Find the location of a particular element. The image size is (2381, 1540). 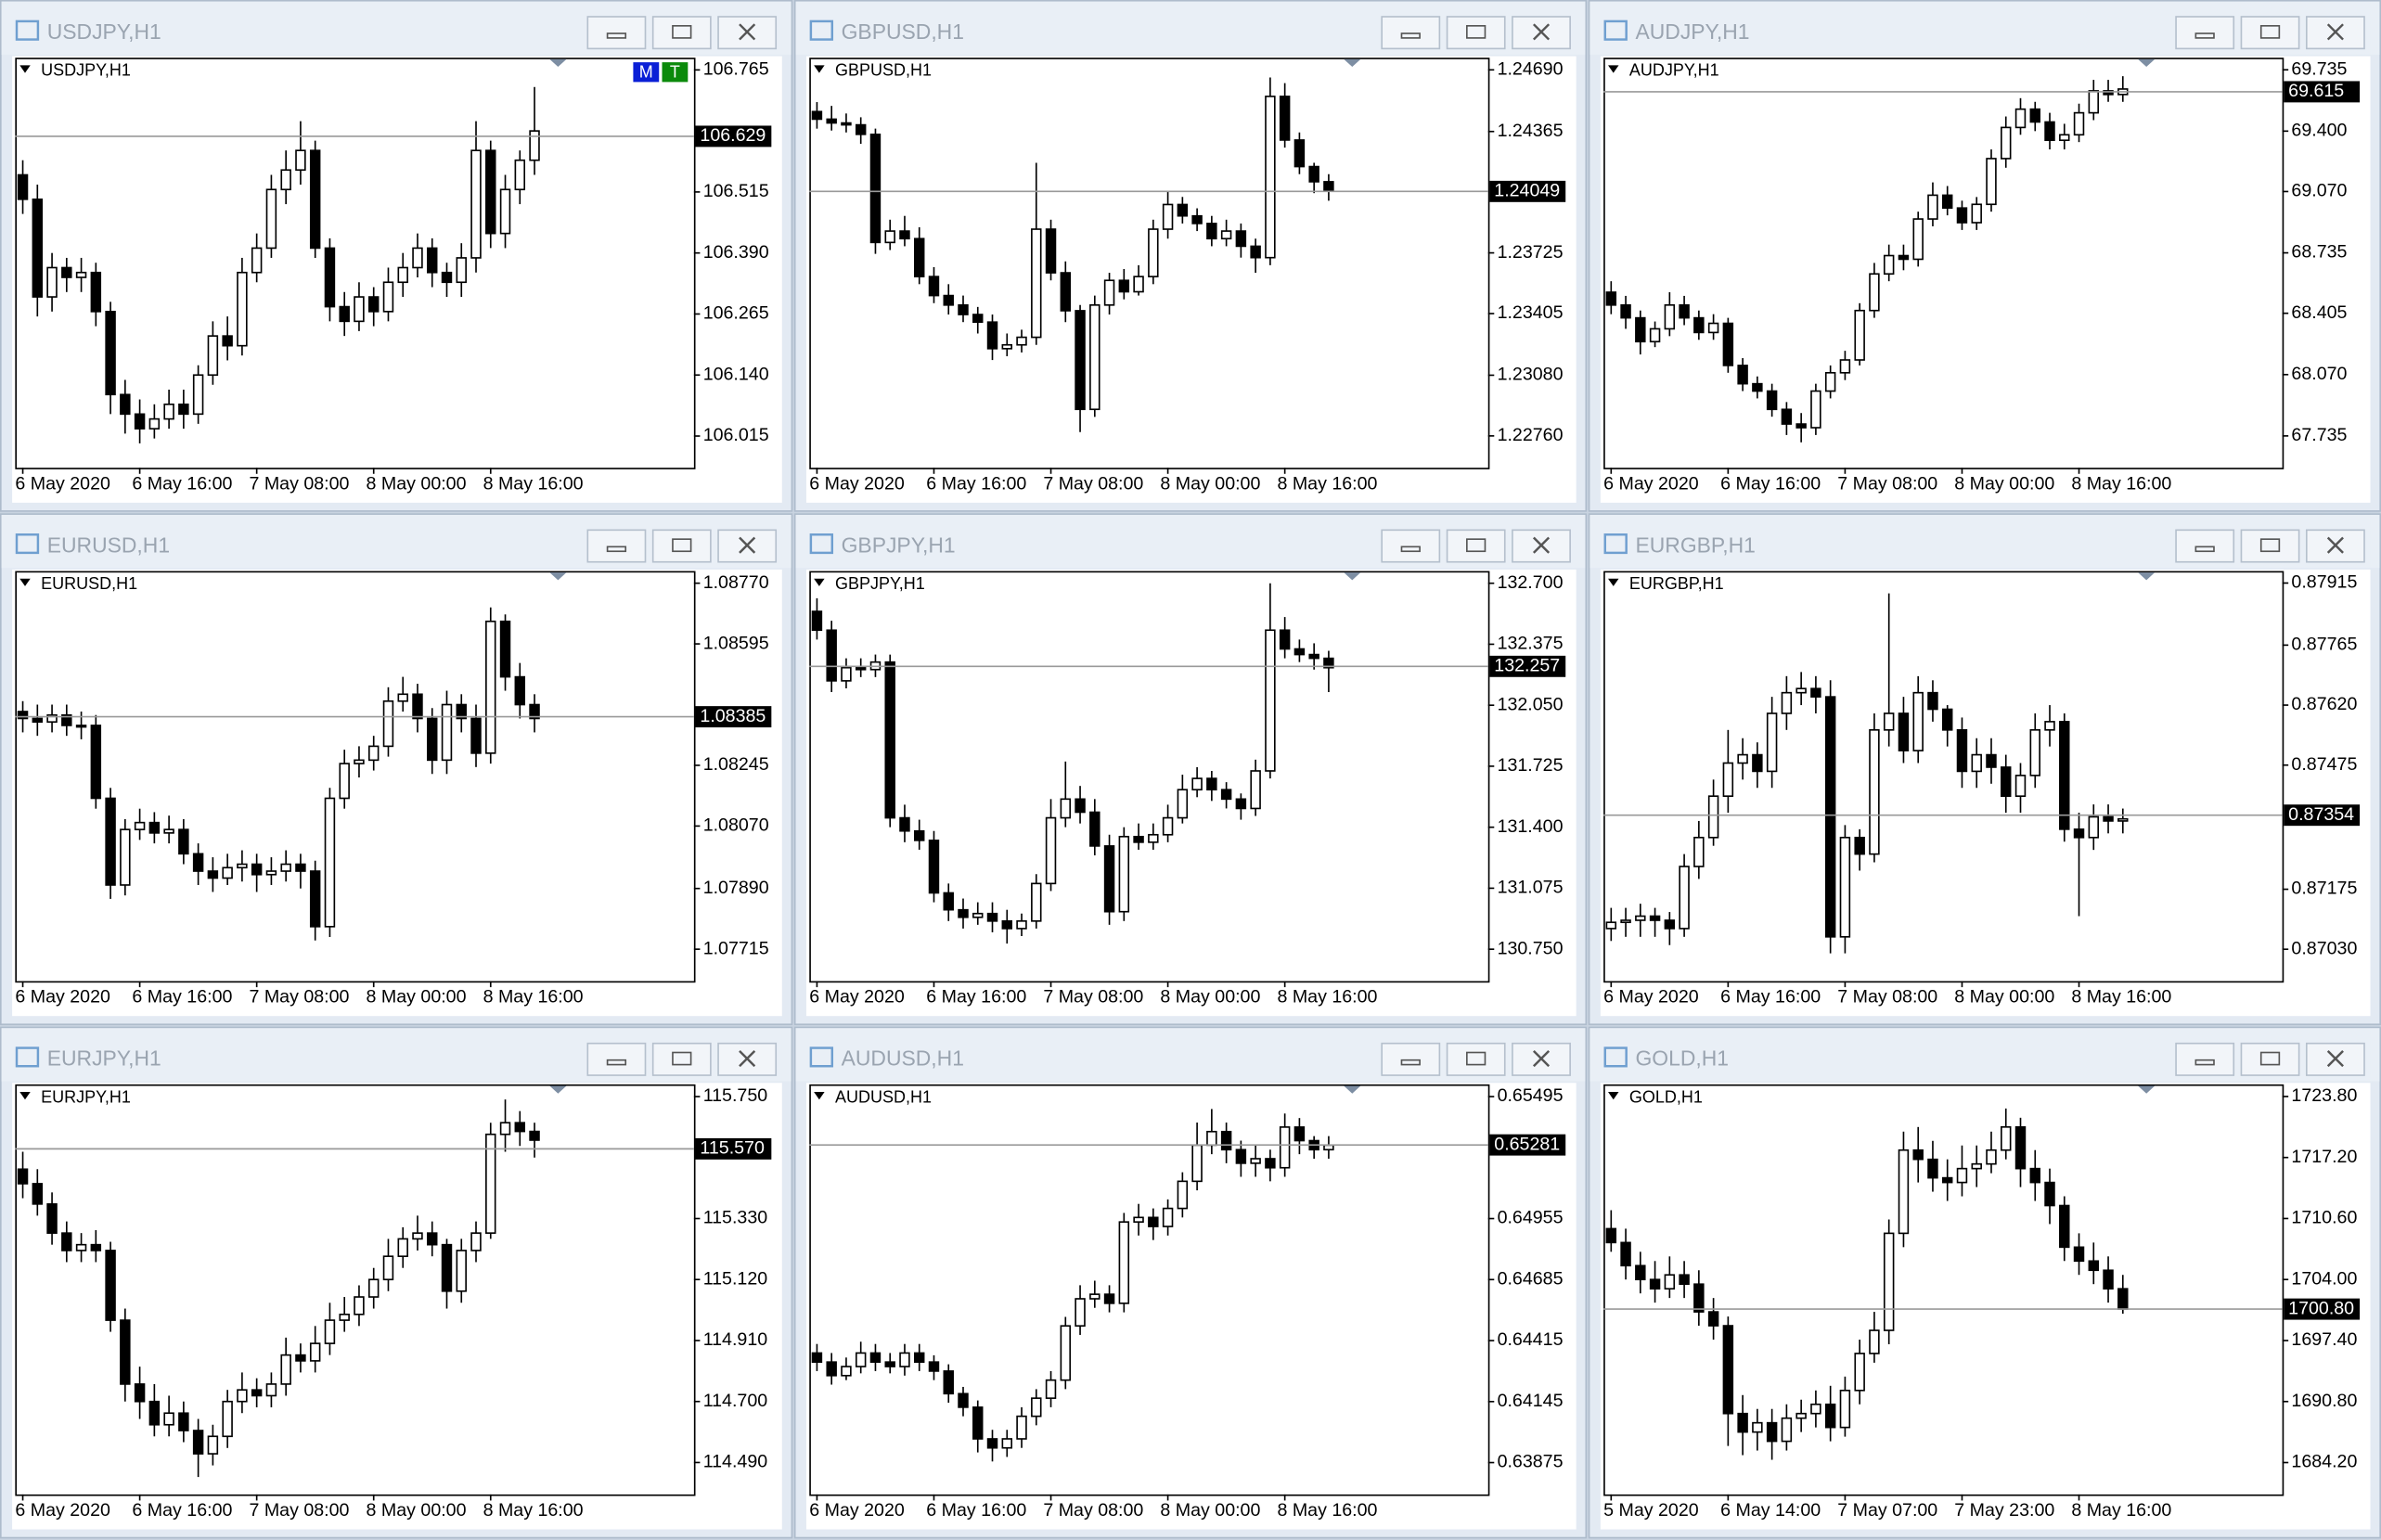

x-tick-label: 6 May 16:00 is located at coordinates (182, 483).